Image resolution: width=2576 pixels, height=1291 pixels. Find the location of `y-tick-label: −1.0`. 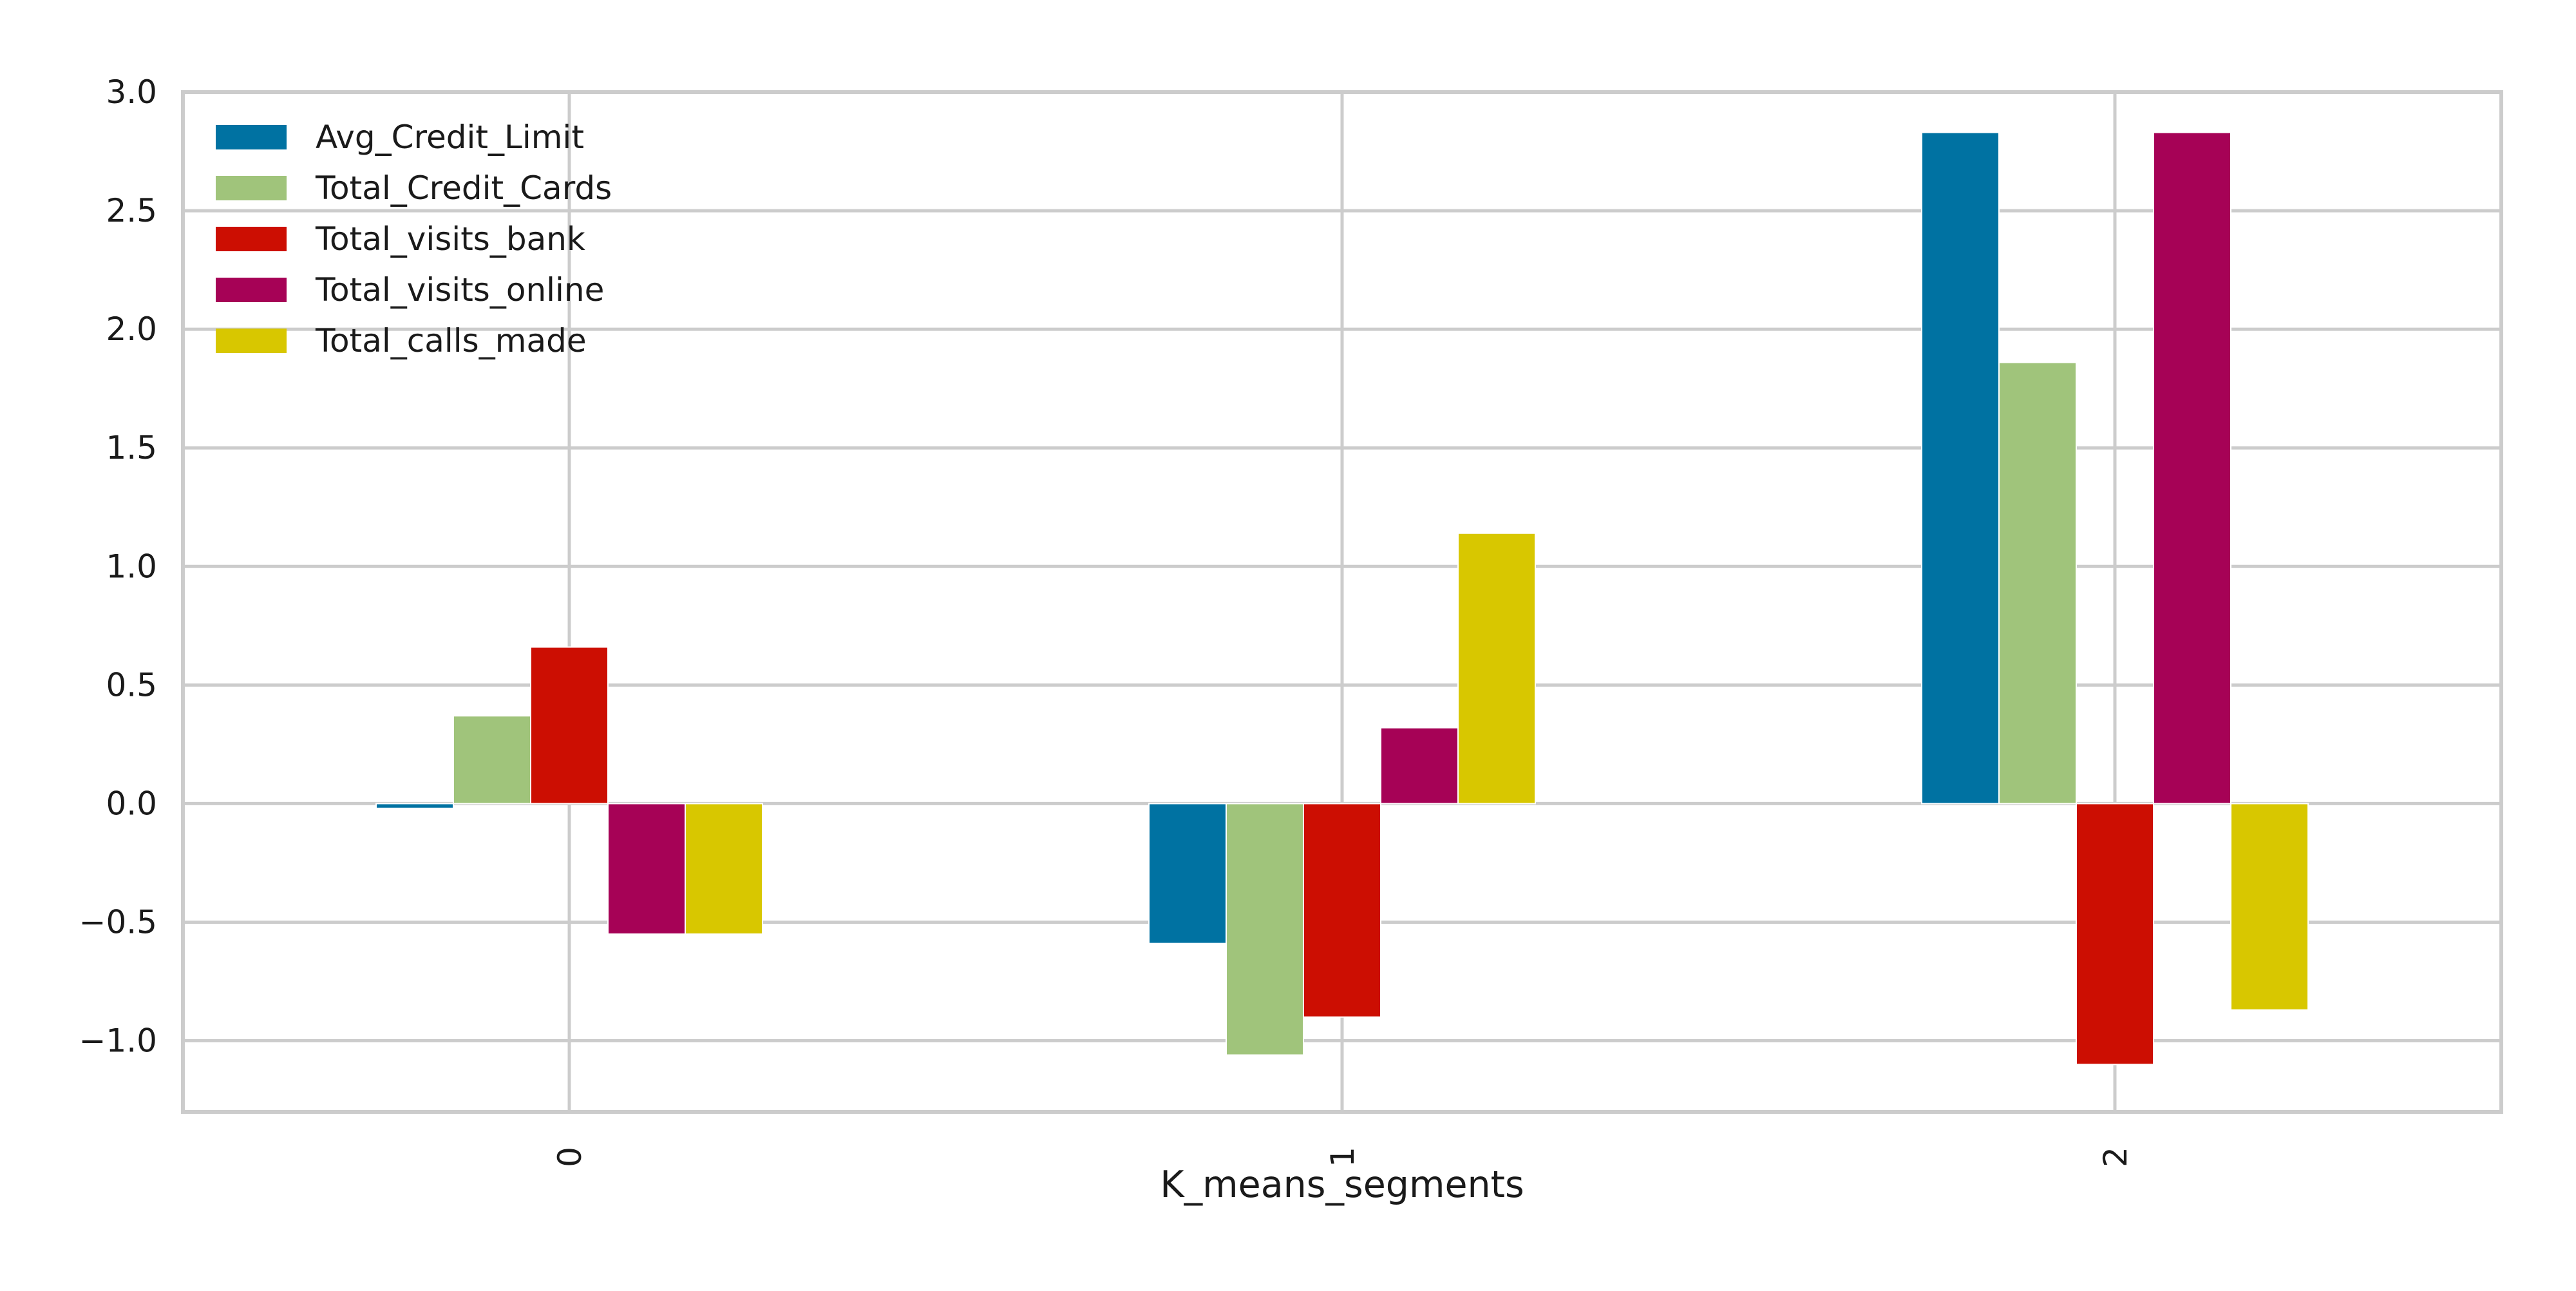

y-tick-label: −1.0 is located at coordinates (118, 1041).